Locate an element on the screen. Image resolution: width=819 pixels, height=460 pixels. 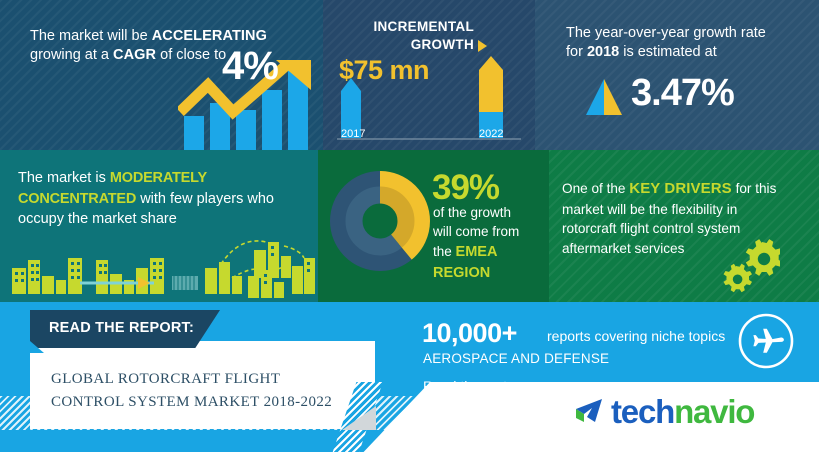
triangle-up-icon is located at coordinates (604, 97).